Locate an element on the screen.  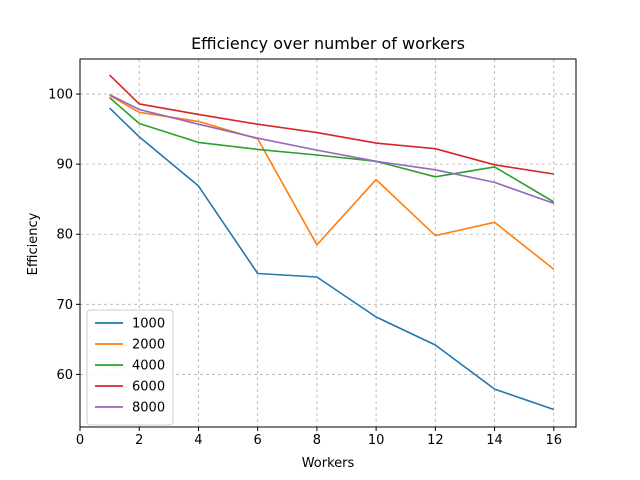
y-tick-label: 70 is located at coordinates (64, 305).